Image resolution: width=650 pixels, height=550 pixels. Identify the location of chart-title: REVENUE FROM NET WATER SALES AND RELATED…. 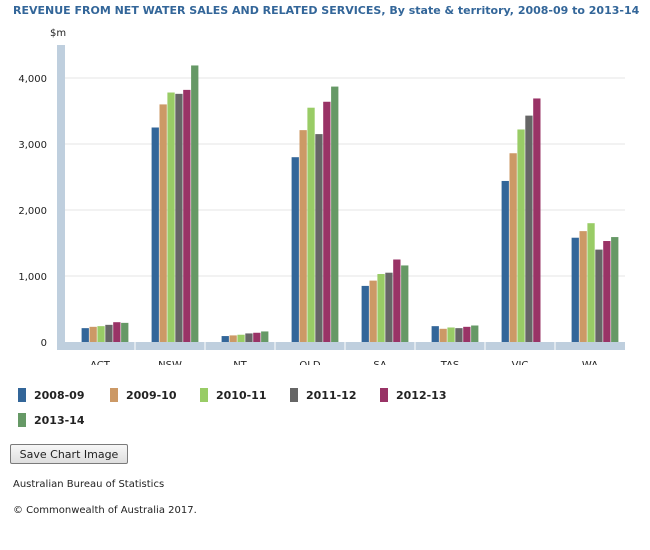
(326, 10).